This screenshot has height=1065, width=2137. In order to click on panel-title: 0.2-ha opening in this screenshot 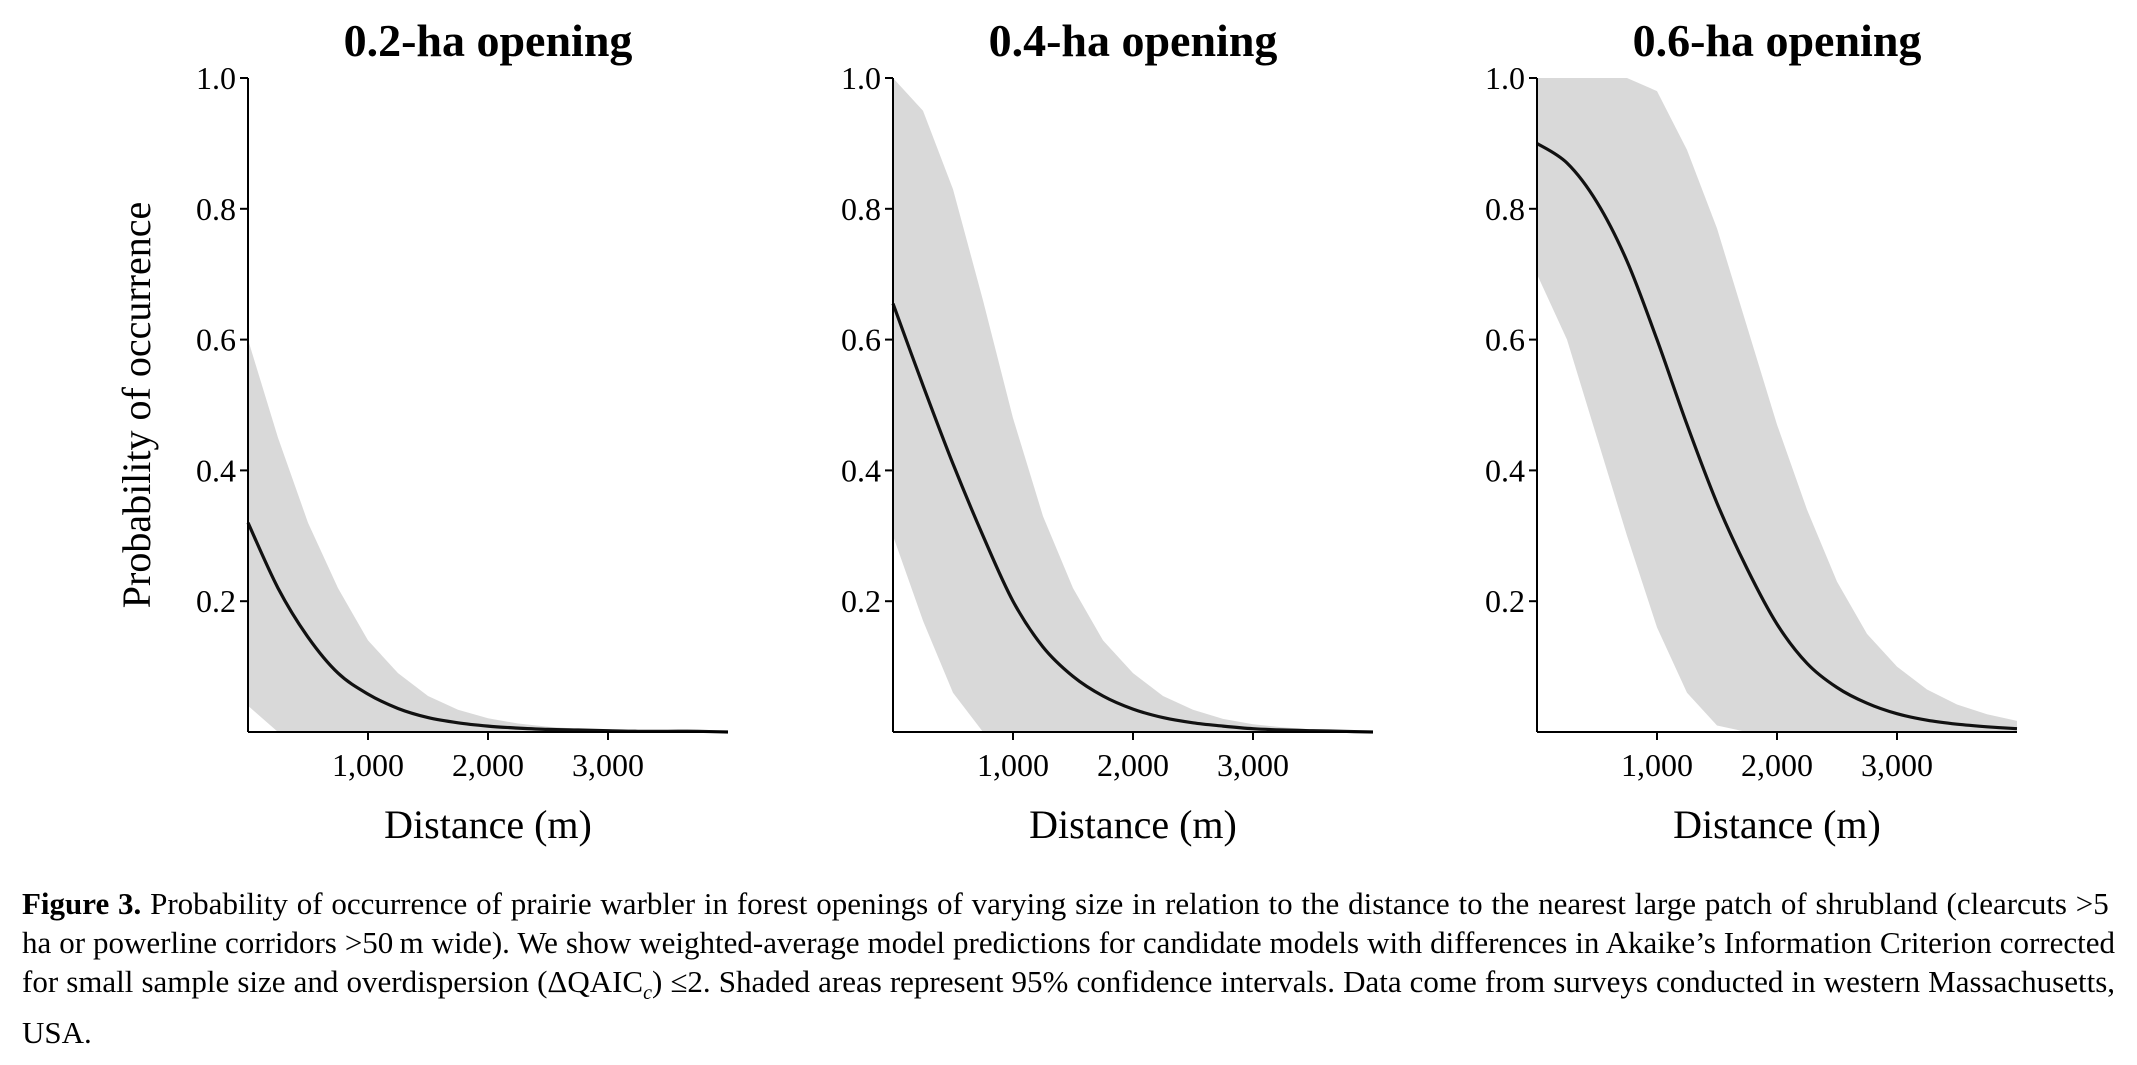, I will do `click(488, 40)`.